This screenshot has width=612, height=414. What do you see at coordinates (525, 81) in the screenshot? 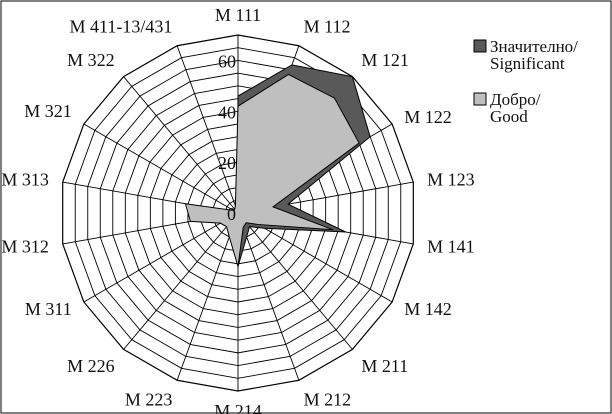
I see `legend: Значително/Significant Добро/Good` at bounding box center [525, 81].